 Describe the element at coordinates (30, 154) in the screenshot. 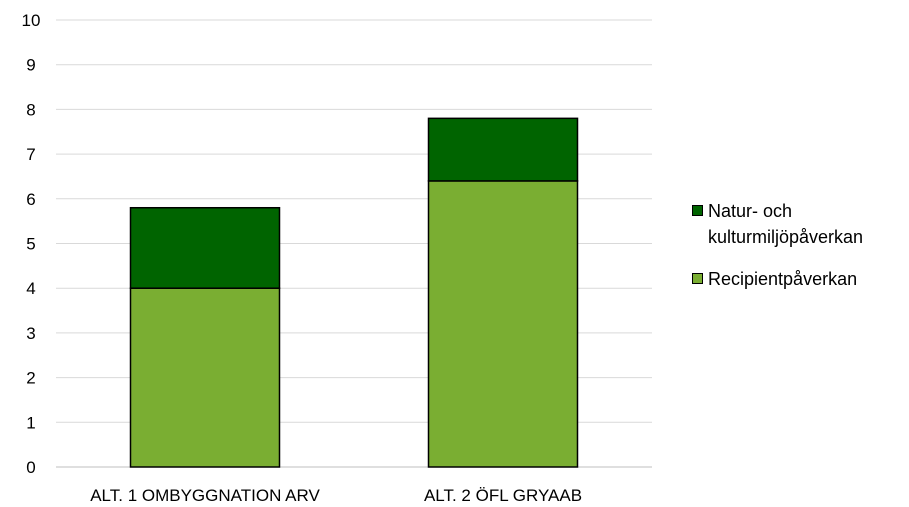

I see `y-tick-label: 7` at that location.